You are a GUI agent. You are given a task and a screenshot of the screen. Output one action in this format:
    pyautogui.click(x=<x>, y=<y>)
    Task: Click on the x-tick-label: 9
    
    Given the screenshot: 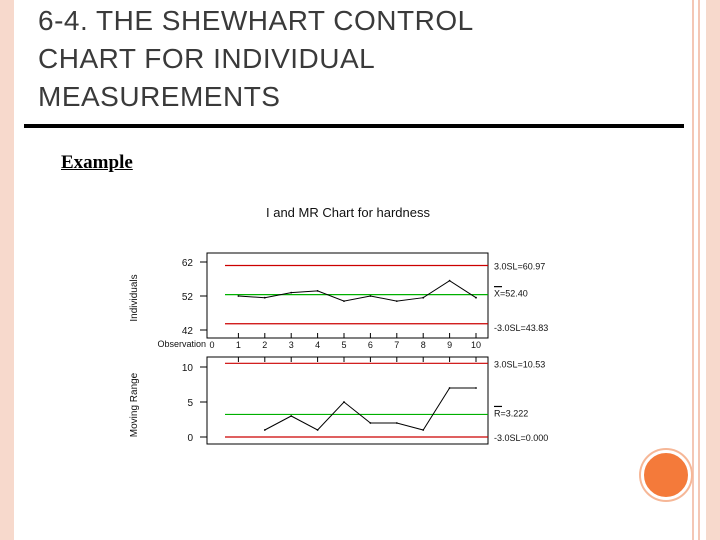 What is the action you would take?
    pyautogui.click(x=449, y=345)
    